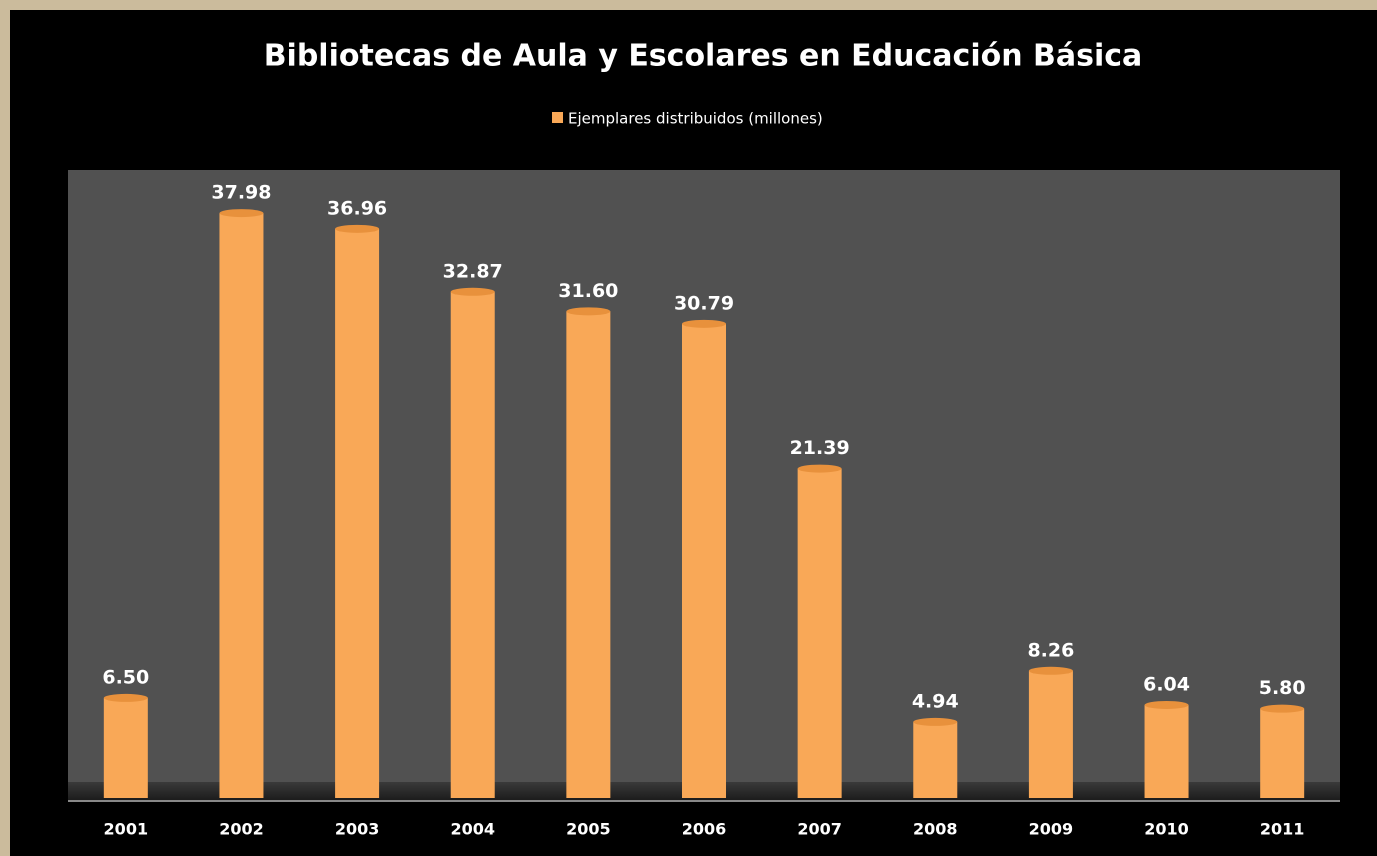 The image size is (1377, 856). I want to click on data-label: 37.98, so click(241, 193).